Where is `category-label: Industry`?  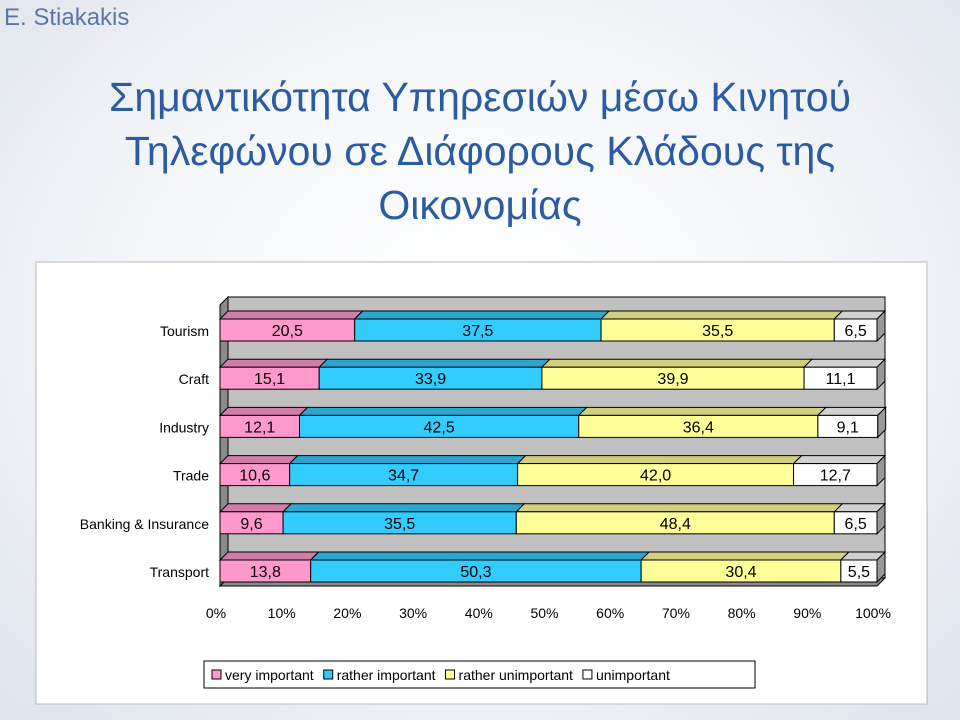 category-label: Industry is located at coordinates (184, 427).